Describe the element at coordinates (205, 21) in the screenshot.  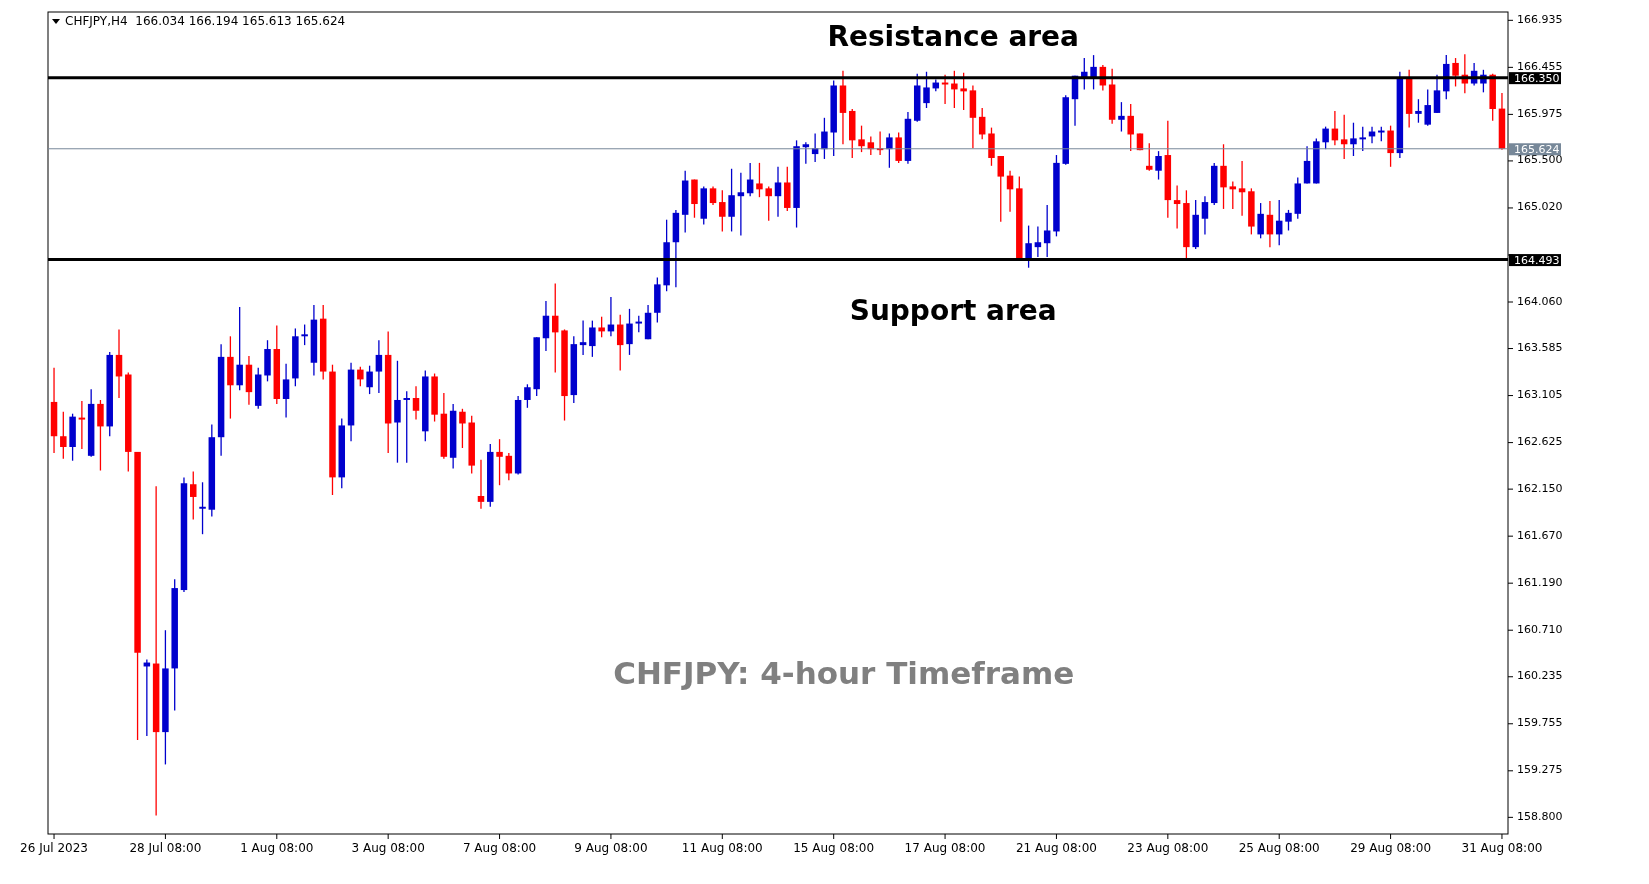
I see `chart-title: CHFJPY,H4 166.034 166.194 165.613 165.624` at that location.